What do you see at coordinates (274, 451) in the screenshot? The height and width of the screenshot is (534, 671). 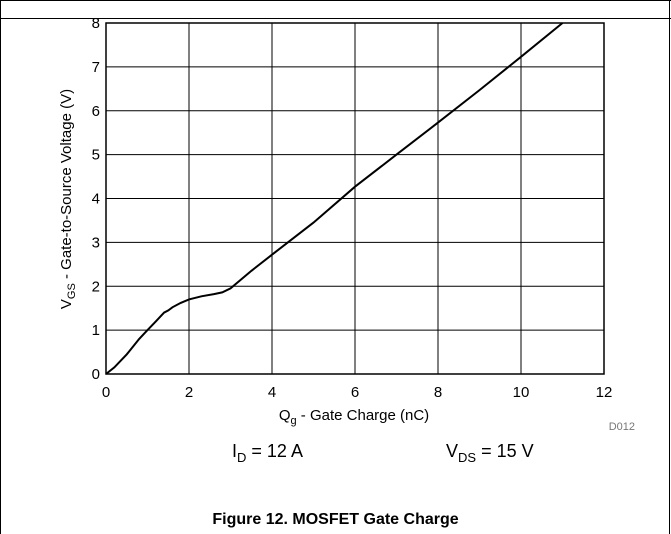 I see `condition-drain-current-rest: = 12 A` at bounding box center [274, 451].